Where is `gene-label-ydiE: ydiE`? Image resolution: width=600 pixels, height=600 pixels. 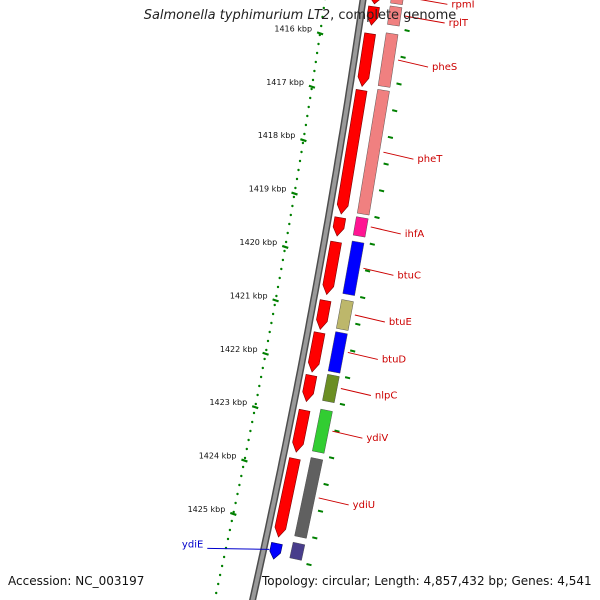
gene-label-ydiE: ydiE is located at coordinates (192, 544).